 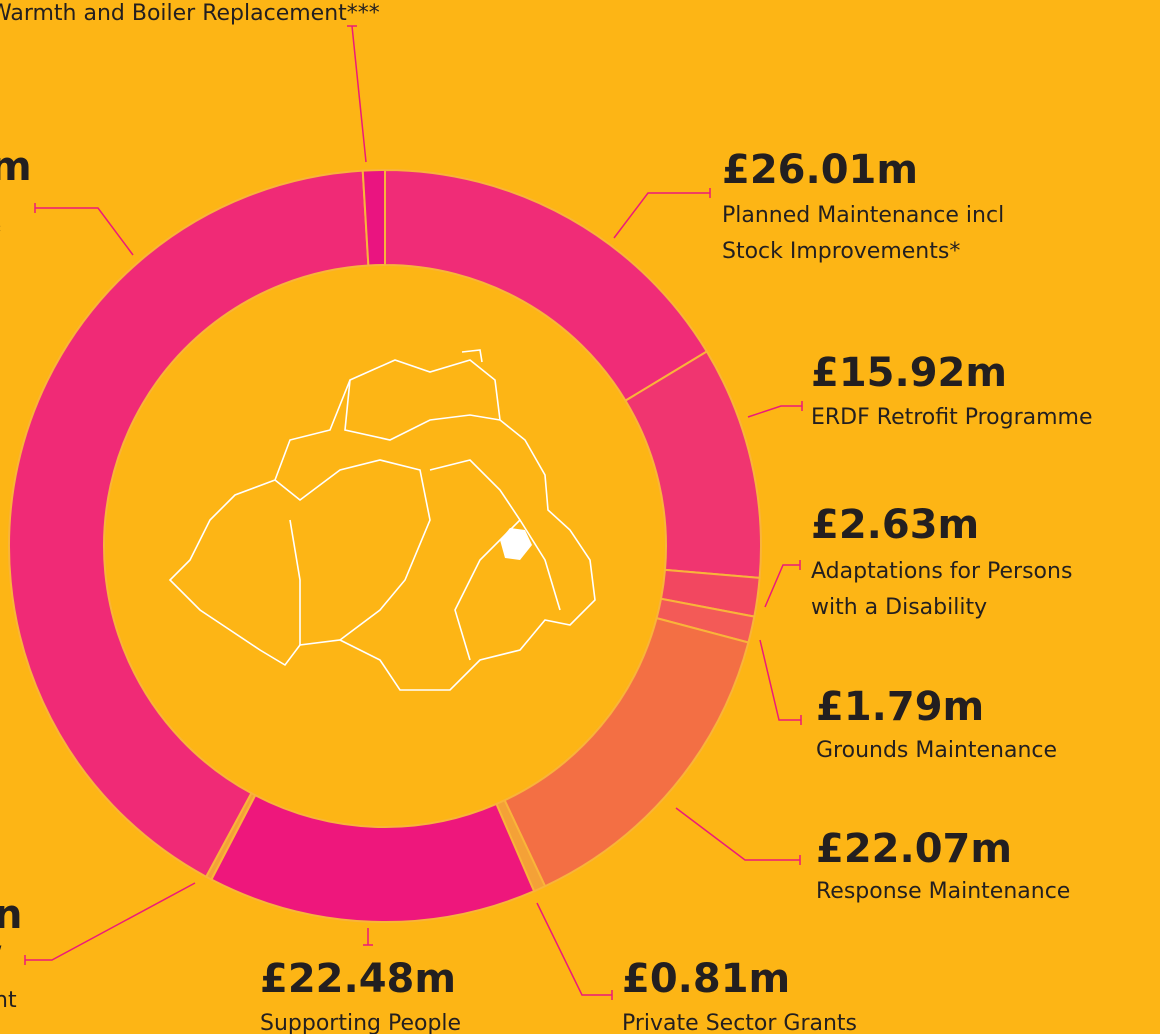 I want to click on value-label: £22.07m, so click(x=914, y=849).